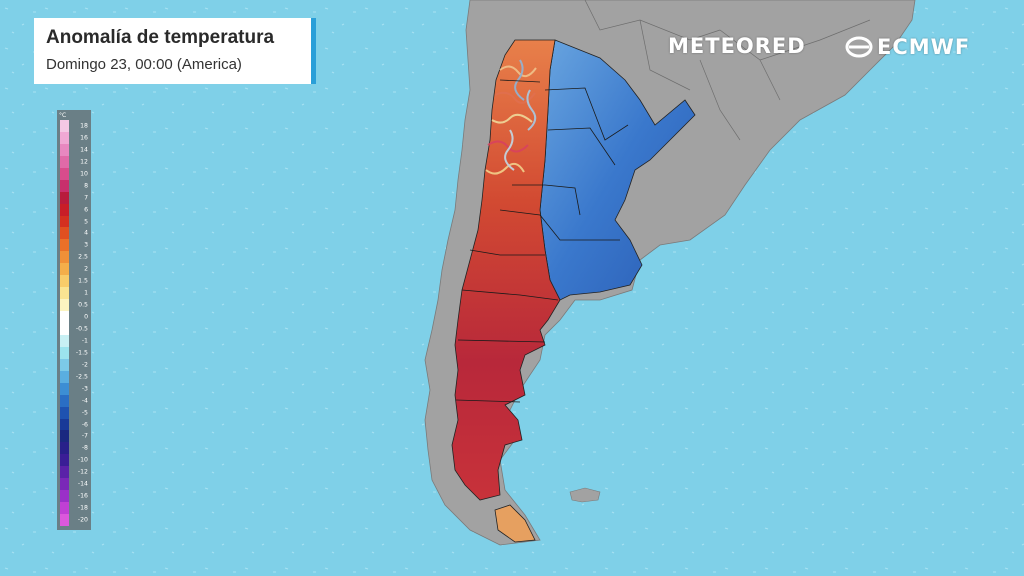  What do you see at coordinates (82, 520) in the screenshot?
I see `legend-label: -20` at bounding box center [82, 520].